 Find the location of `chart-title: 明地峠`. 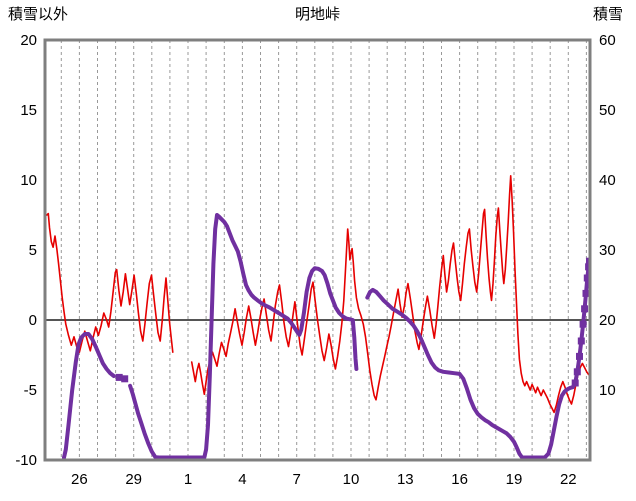

chart-title: 明地峠 is located at coordinates (317, 14).